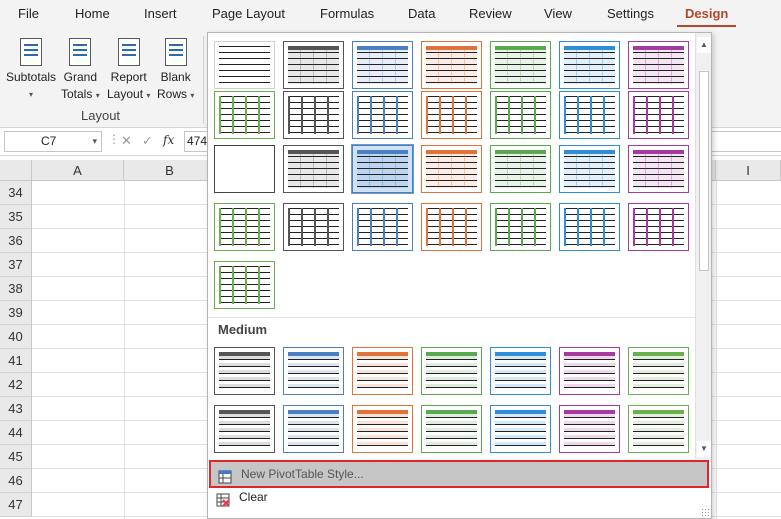 The width and height of the screenshot is (781, 519). I want to click on tab-page-layout: Page Layout, so click(249, 13).